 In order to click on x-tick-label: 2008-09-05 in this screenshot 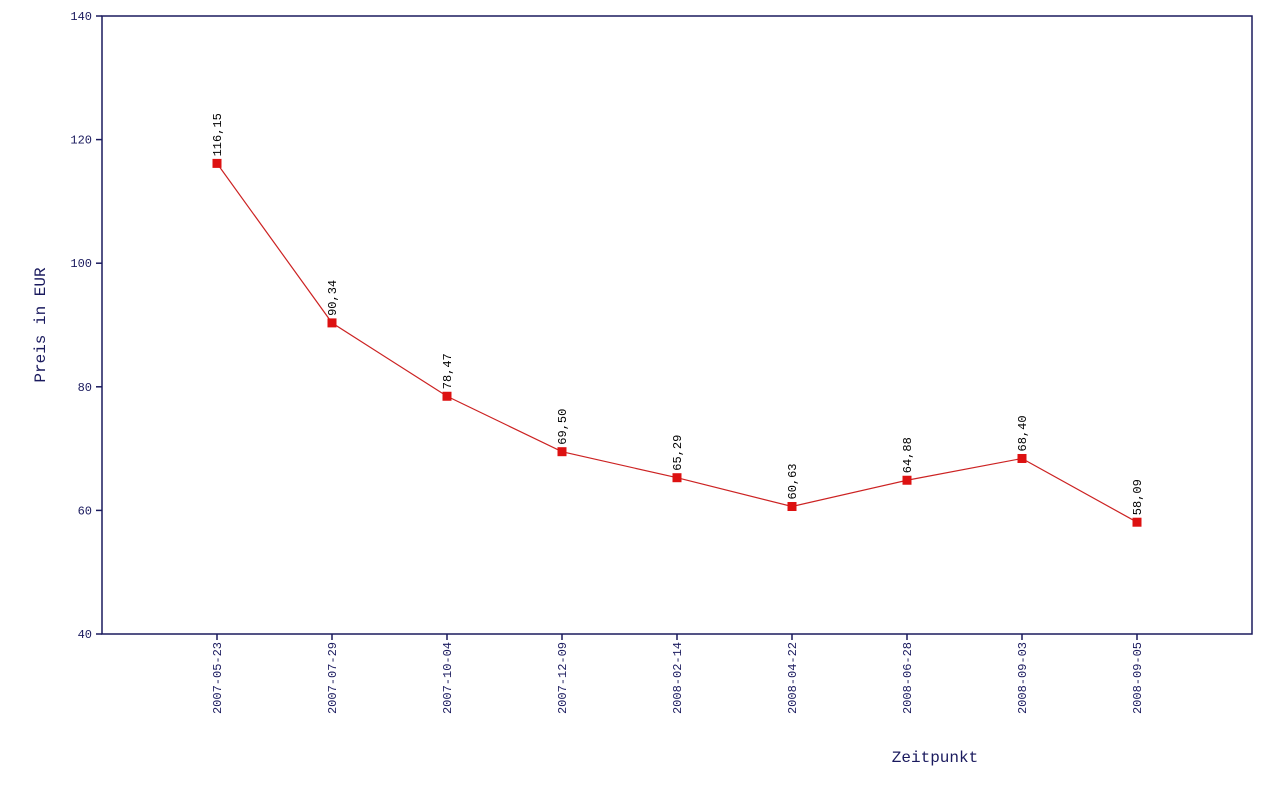, I will do `click(1138, 678)`.